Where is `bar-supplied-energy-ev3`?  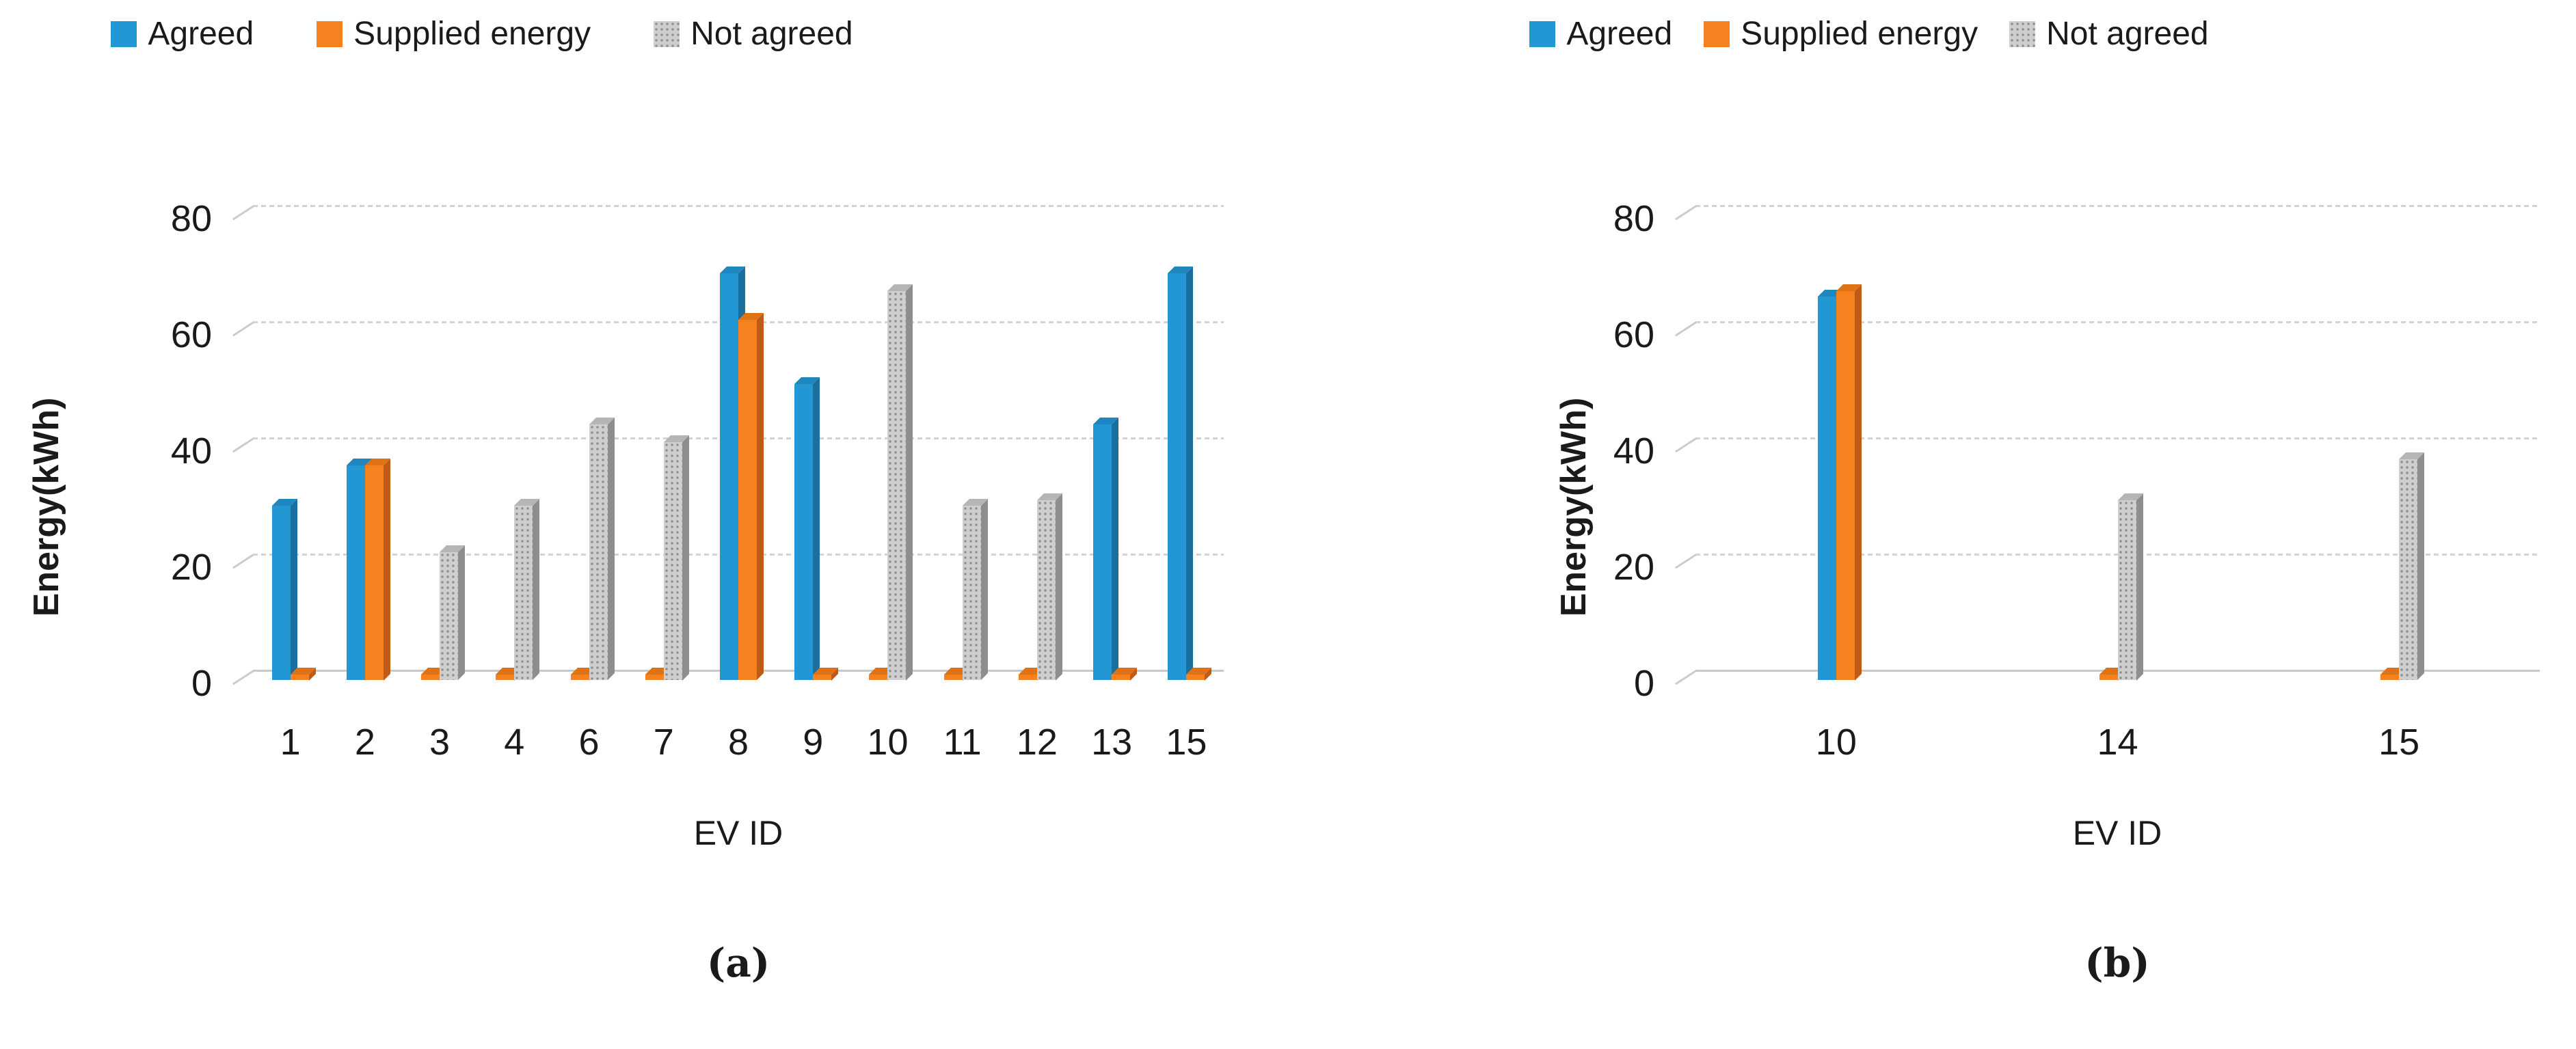
bar-supplied-energy-ev3 is located at coordinates (434, 673).